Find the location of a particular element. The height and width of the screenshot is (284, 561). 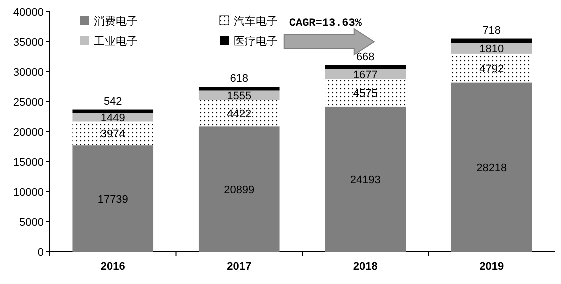

data-label: 1810 is located at coordinates (492, 50).